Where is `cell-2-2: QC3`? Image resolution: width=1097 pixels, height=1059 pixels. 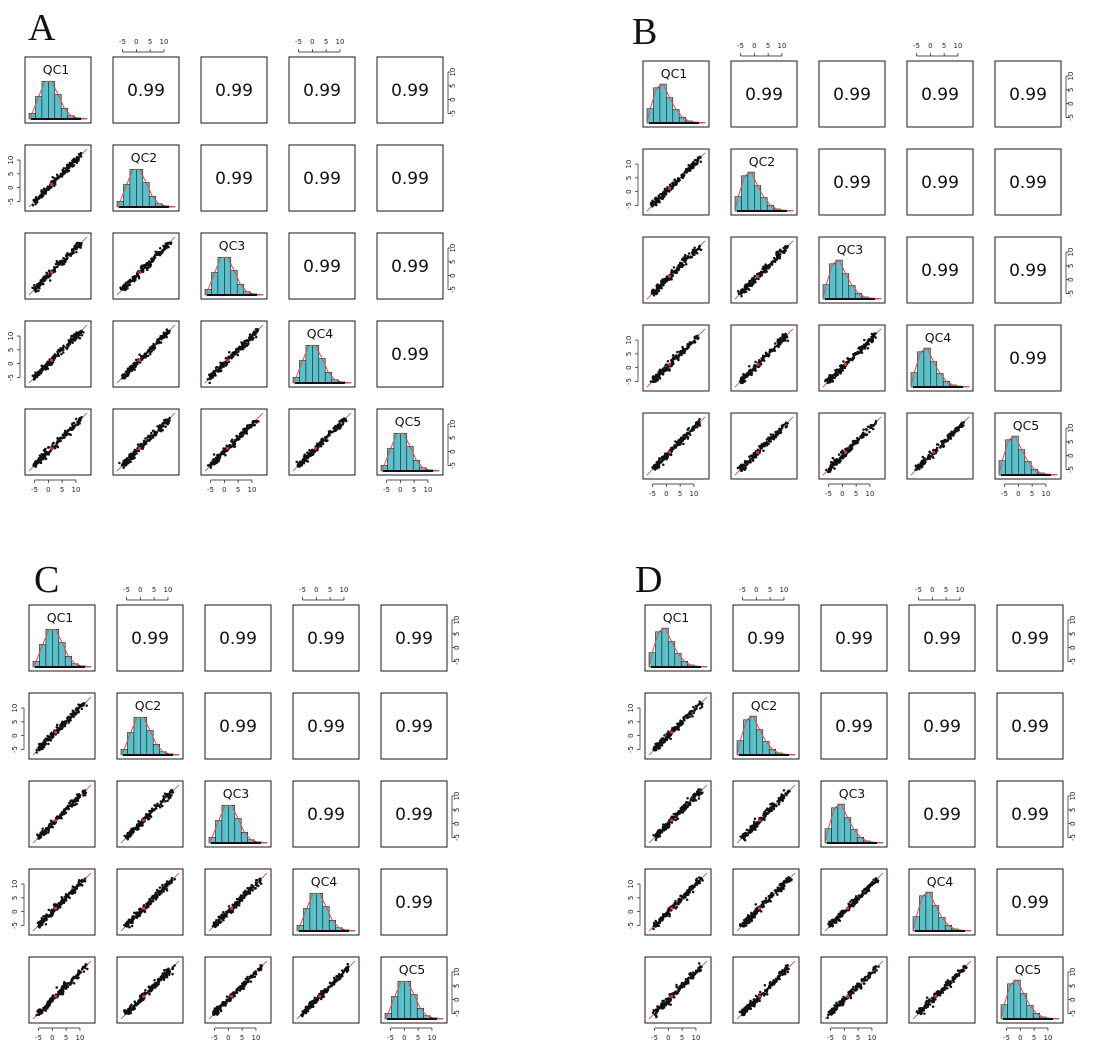
cell-2-2: QC3 is located at coordinates (852, 270).